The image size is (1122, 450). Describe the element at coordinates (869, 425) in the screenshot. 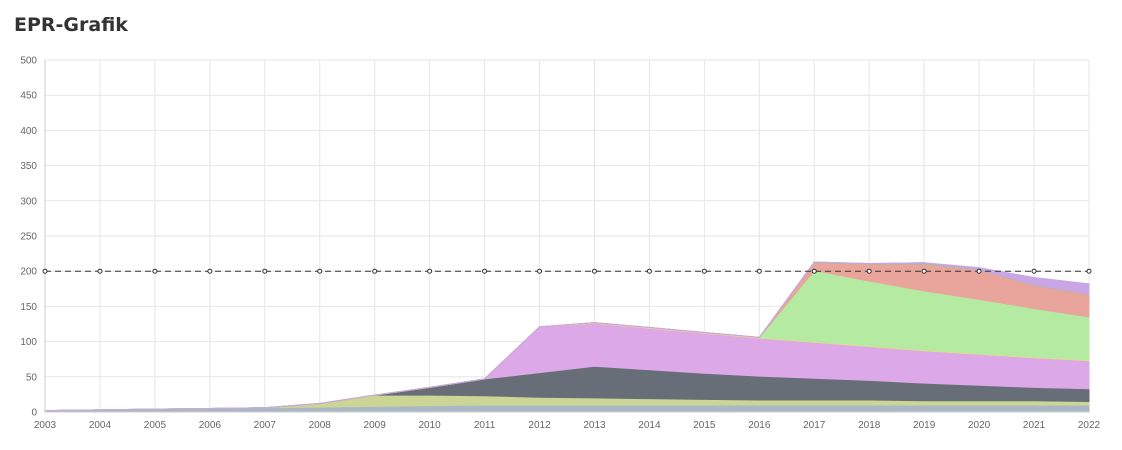

I see `x-tick-label: 2018` at that location.